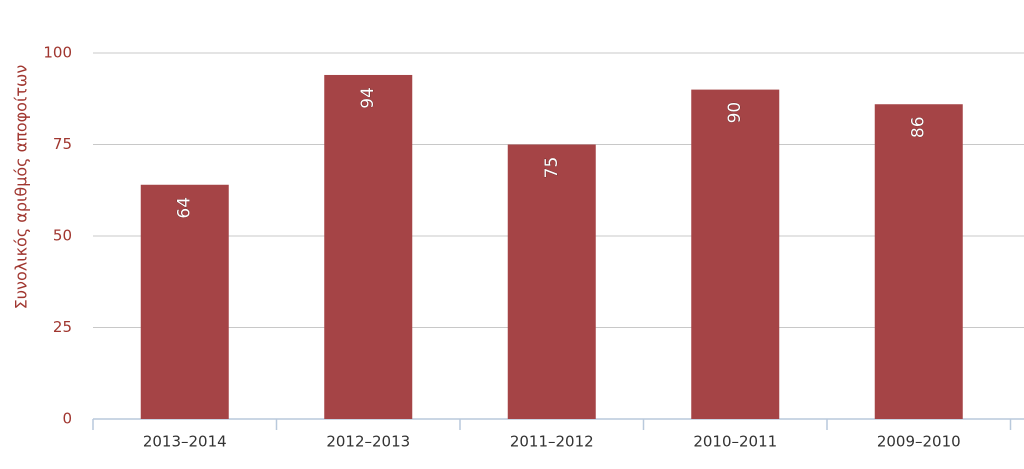 The image size is (1024, 469). What do you see at coordinates (552, 442) in the screenshot?
I see `x-tick-label: 2011–2012` at bounding box center [552, 442].